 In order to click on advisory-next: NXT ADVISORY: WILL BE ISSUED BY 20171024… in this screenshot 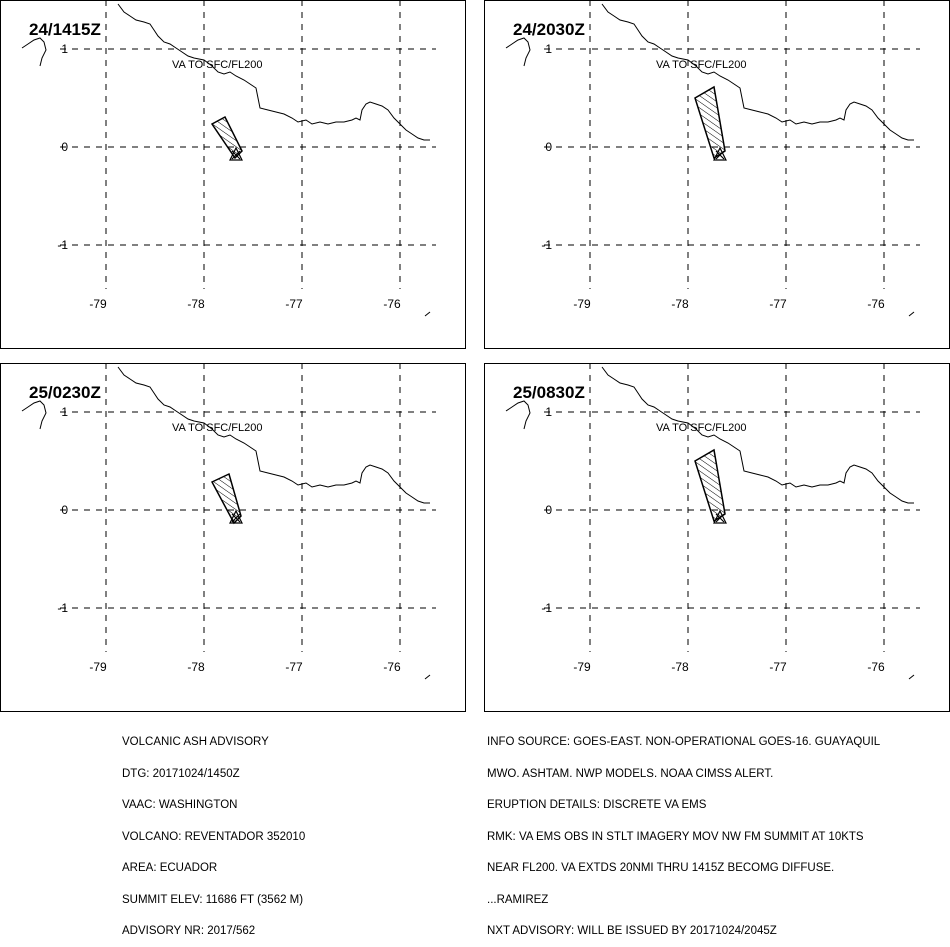, I will do `click(632, 931)`.